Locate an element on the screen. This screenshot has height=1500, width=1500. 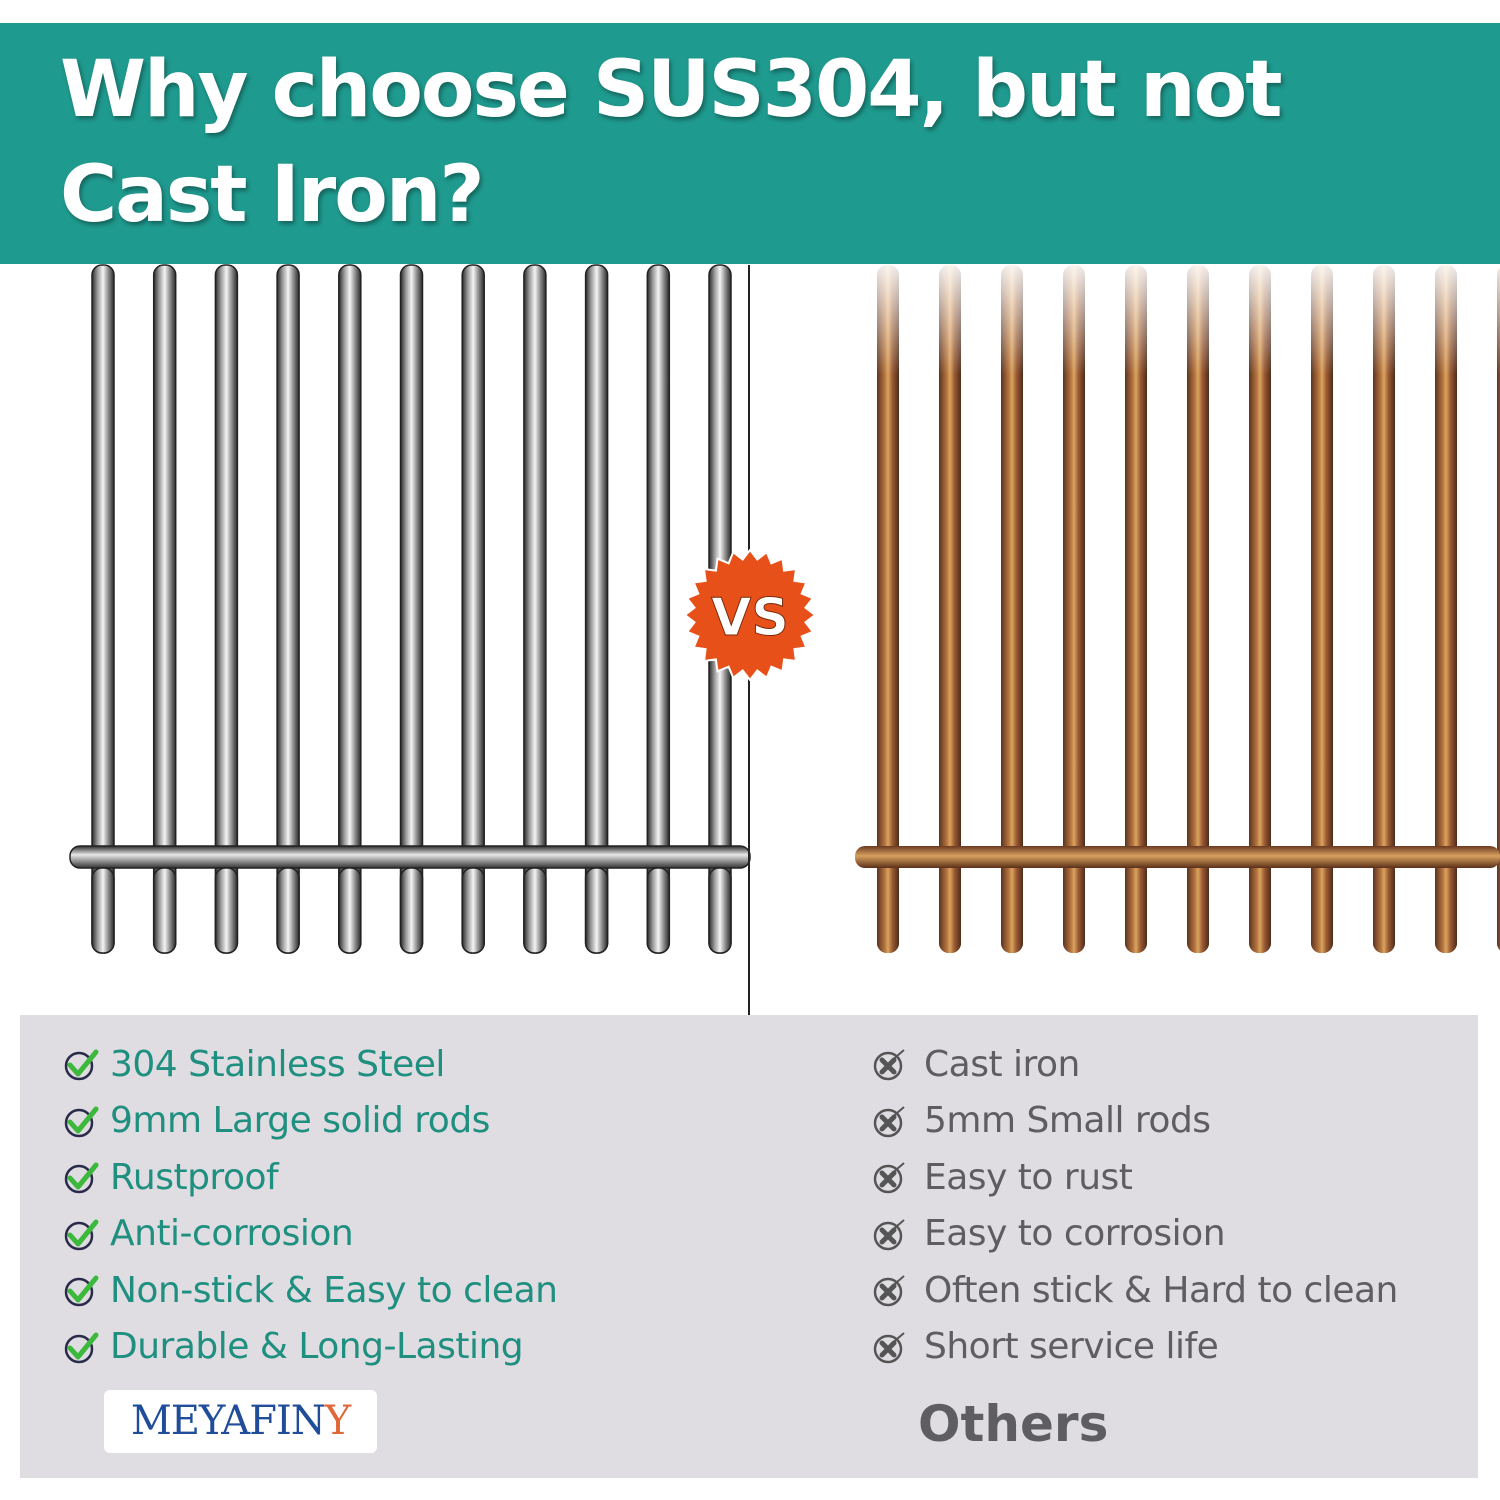
pros-item: Non-stick & Easy to clean is located at coordinates (311, 1290).